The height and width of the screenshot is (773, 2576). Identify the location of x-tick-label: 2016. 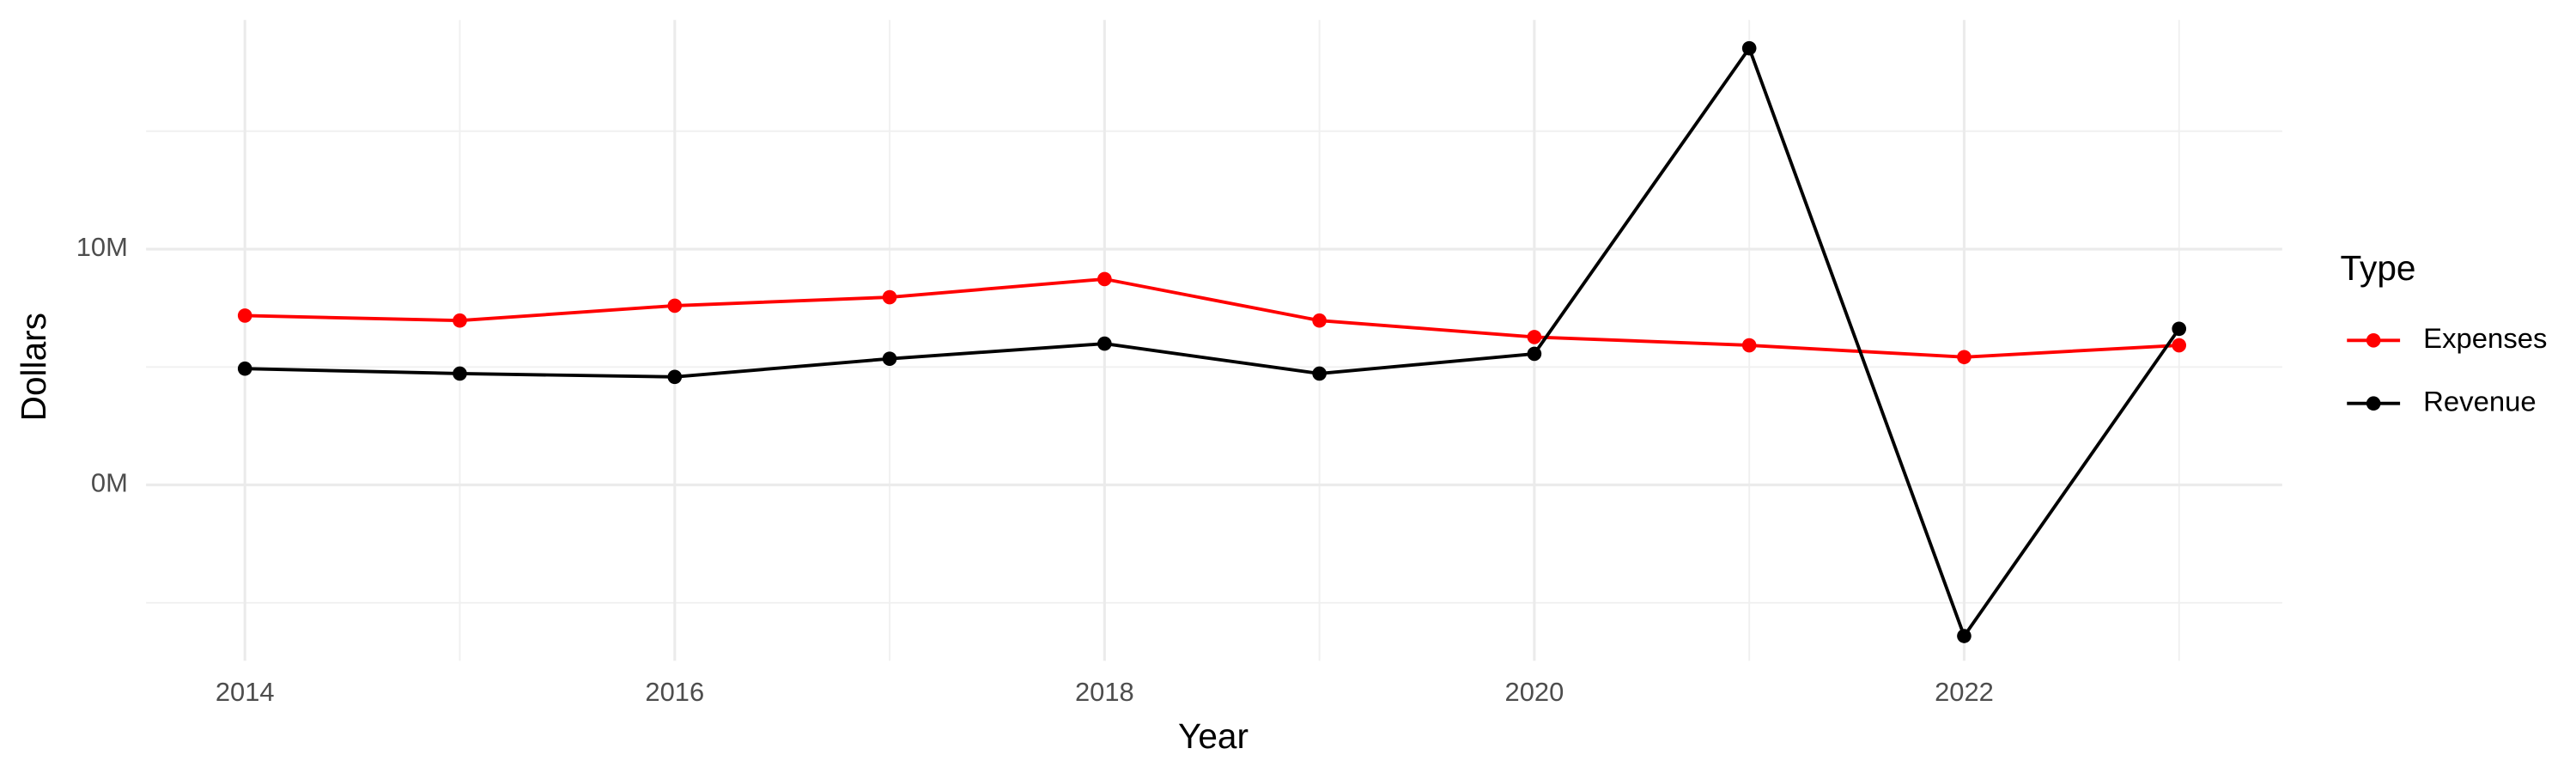
(674, 692).